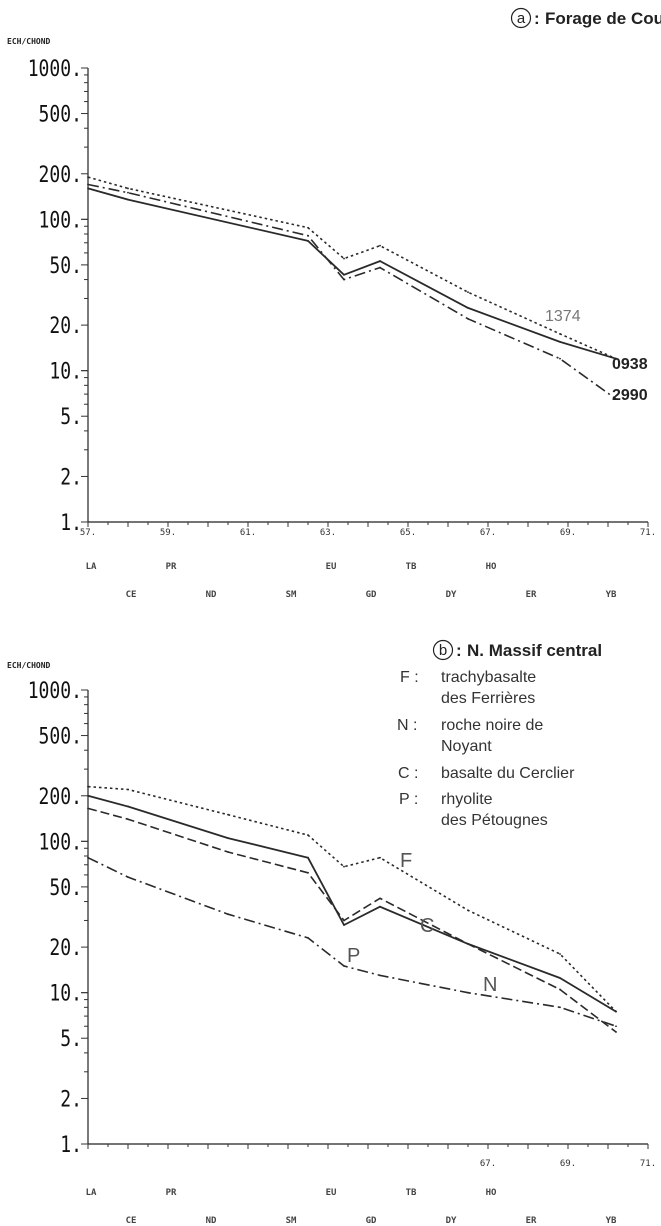  I want to click on panel-b-badge-circle, so click(443, 650).